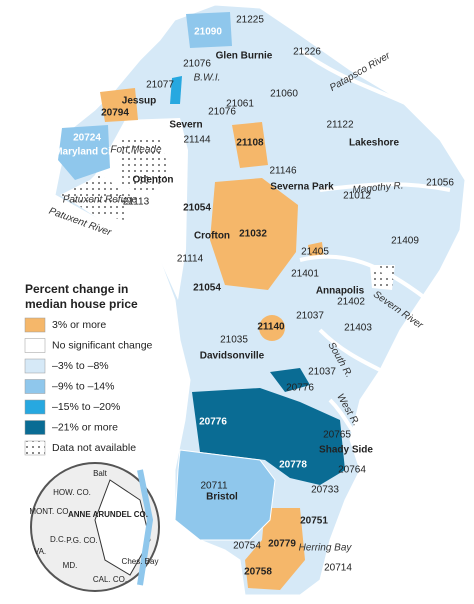 The image size is (474, 604). I want to click on zip-label: 21032, so click(253, 234).